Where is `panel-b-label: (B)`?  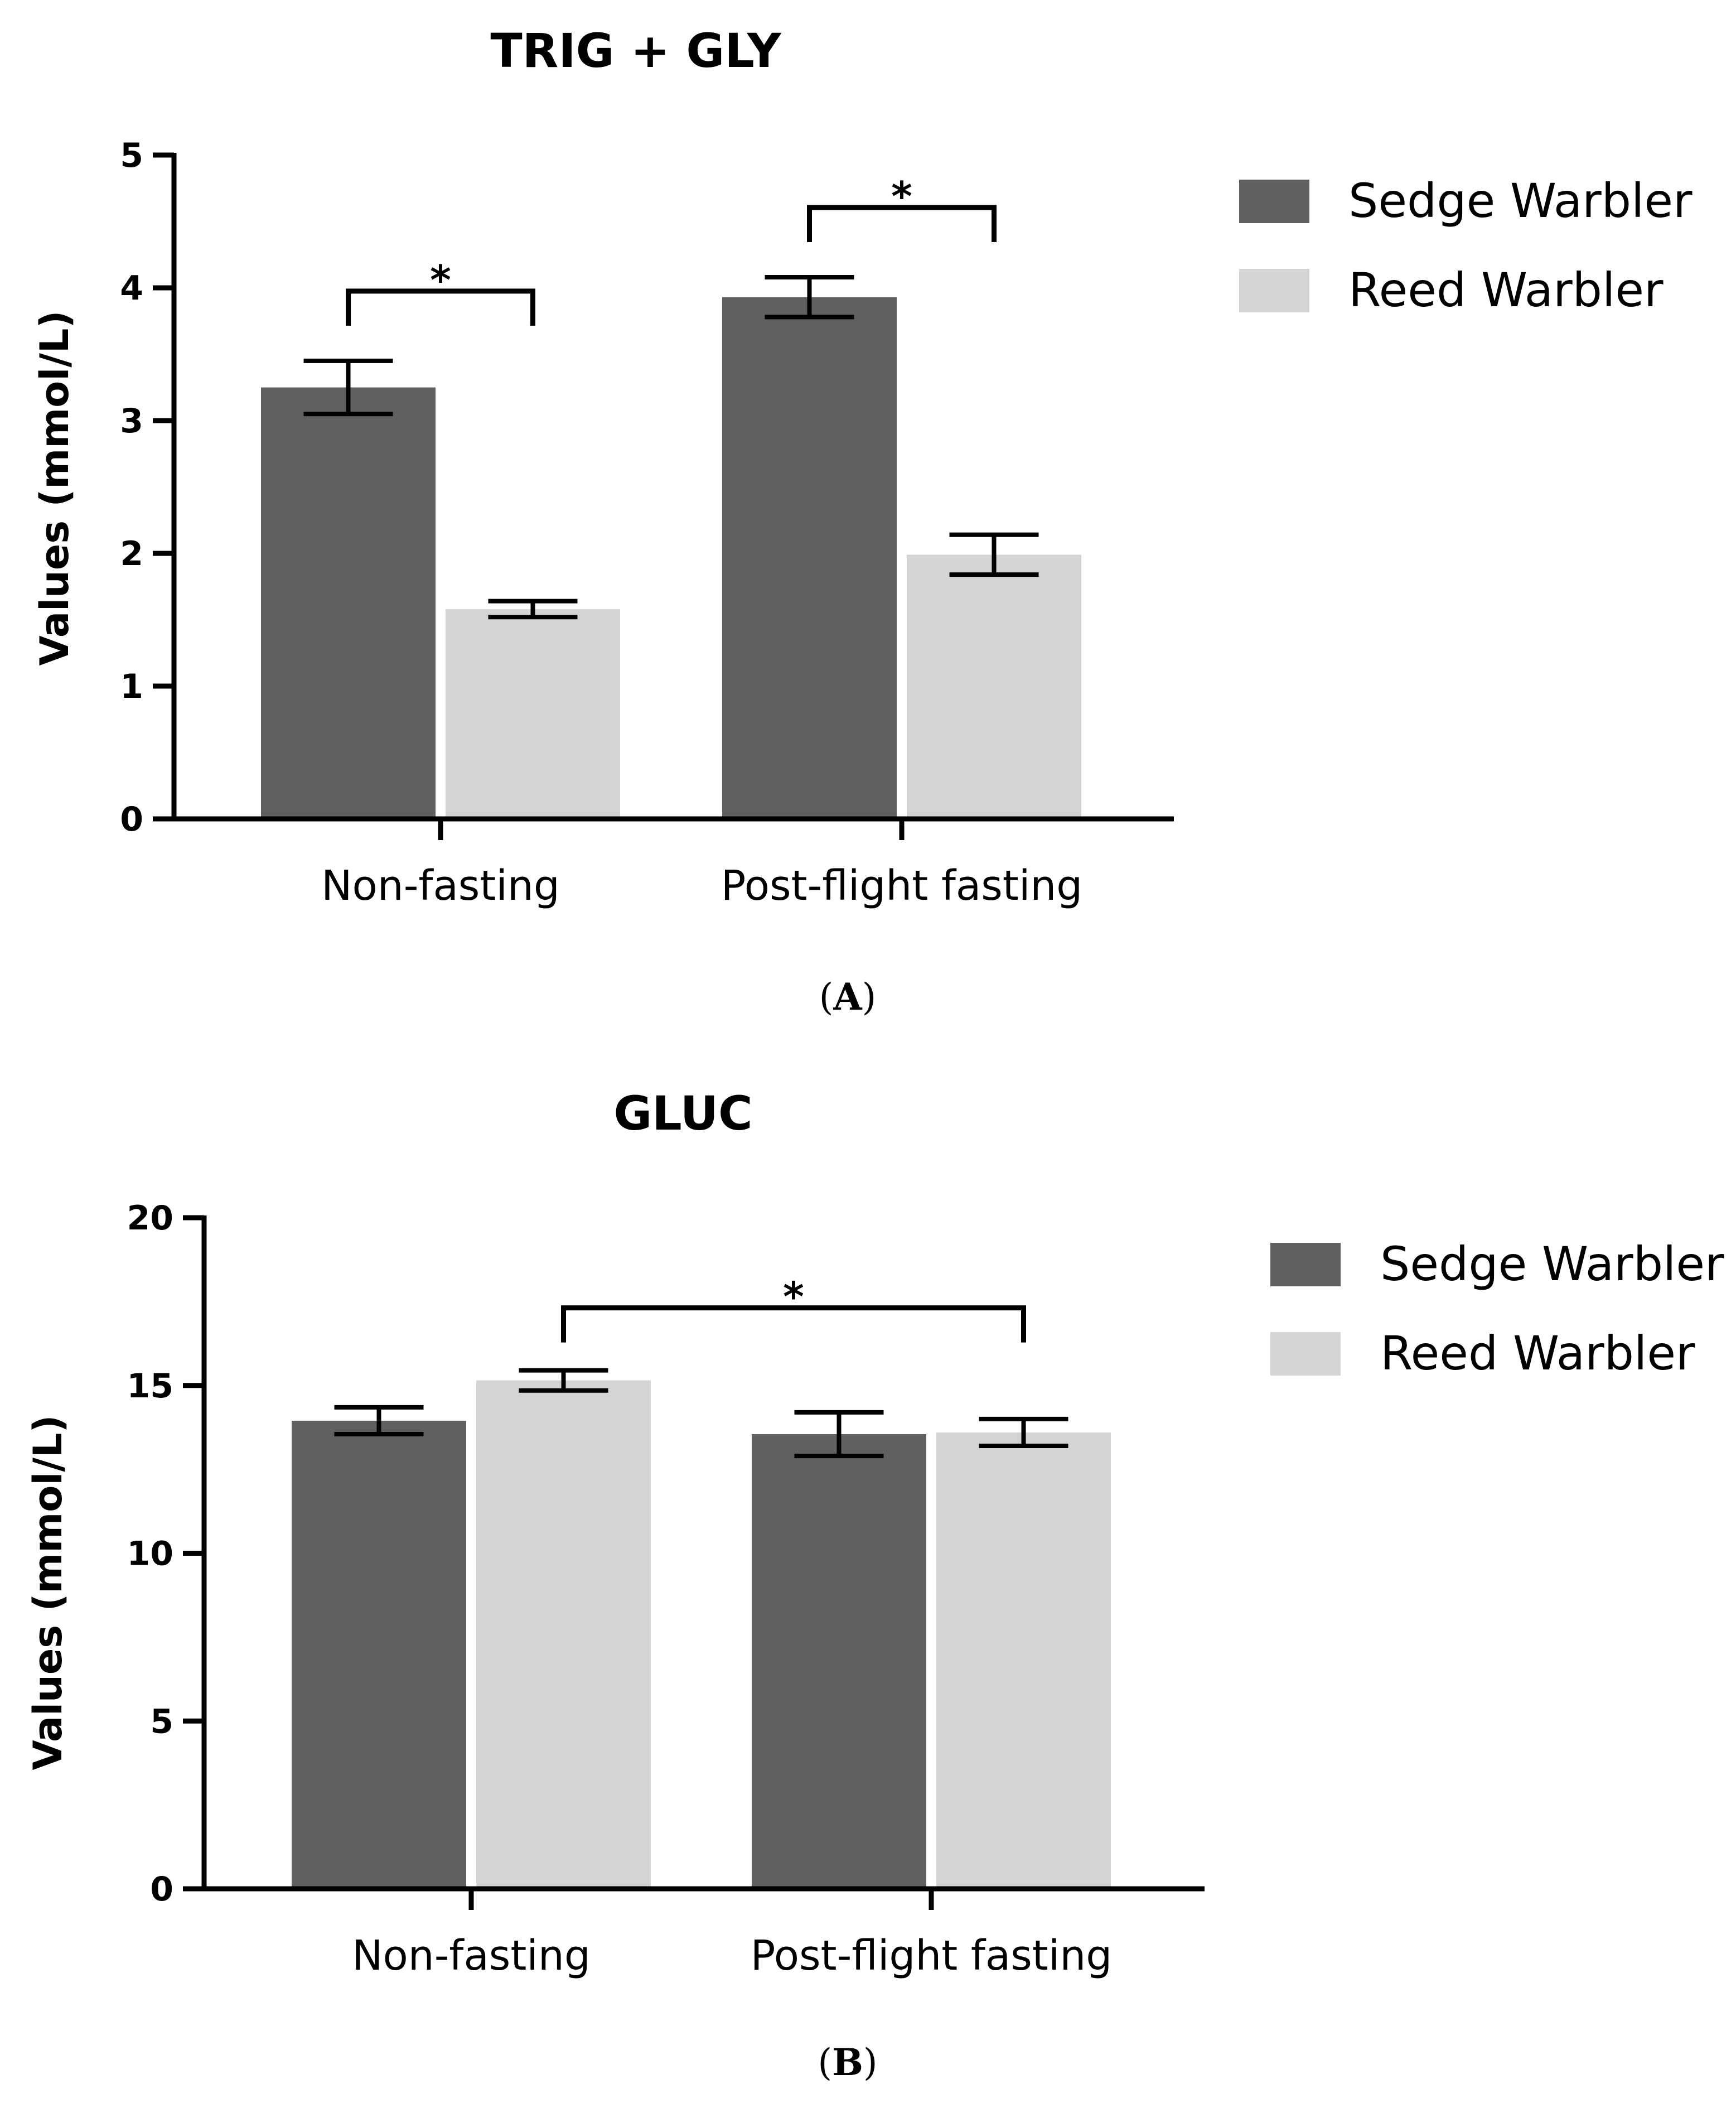 panel-b-label: (B) is located at coordinates (848, 2062).